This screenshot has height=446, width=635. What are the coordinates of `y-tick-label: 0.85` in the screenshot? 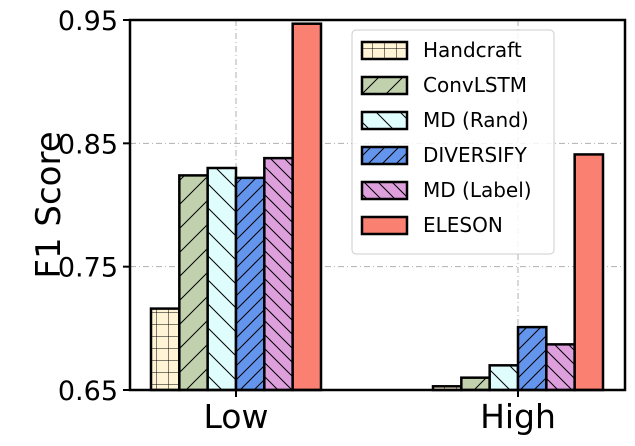 It's located at (88, 144).